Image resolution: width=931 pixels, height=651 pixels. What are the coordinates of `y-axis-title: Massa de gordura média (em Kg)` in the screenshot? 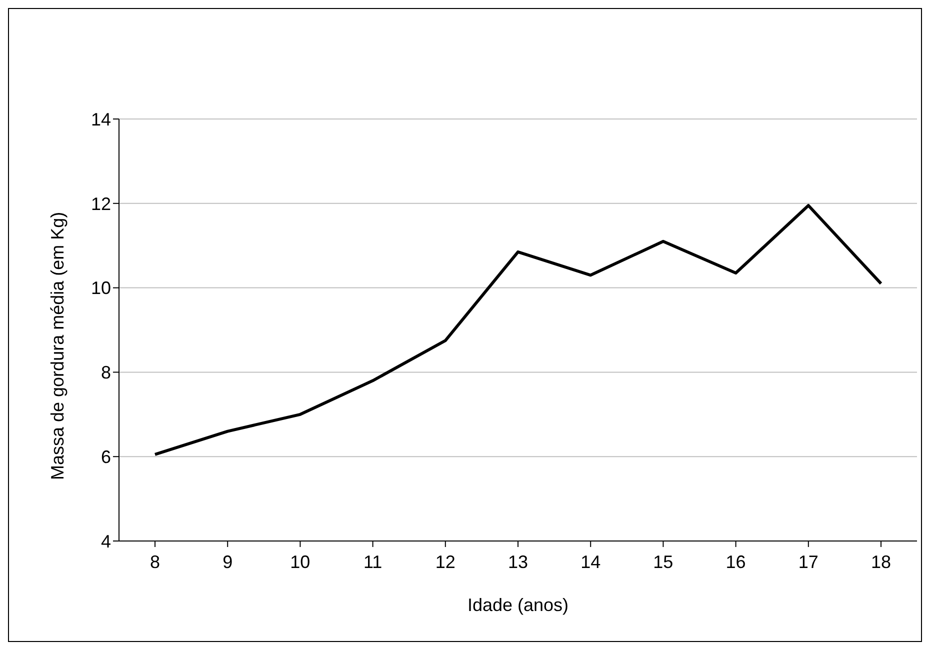 It's located at (57, 346).